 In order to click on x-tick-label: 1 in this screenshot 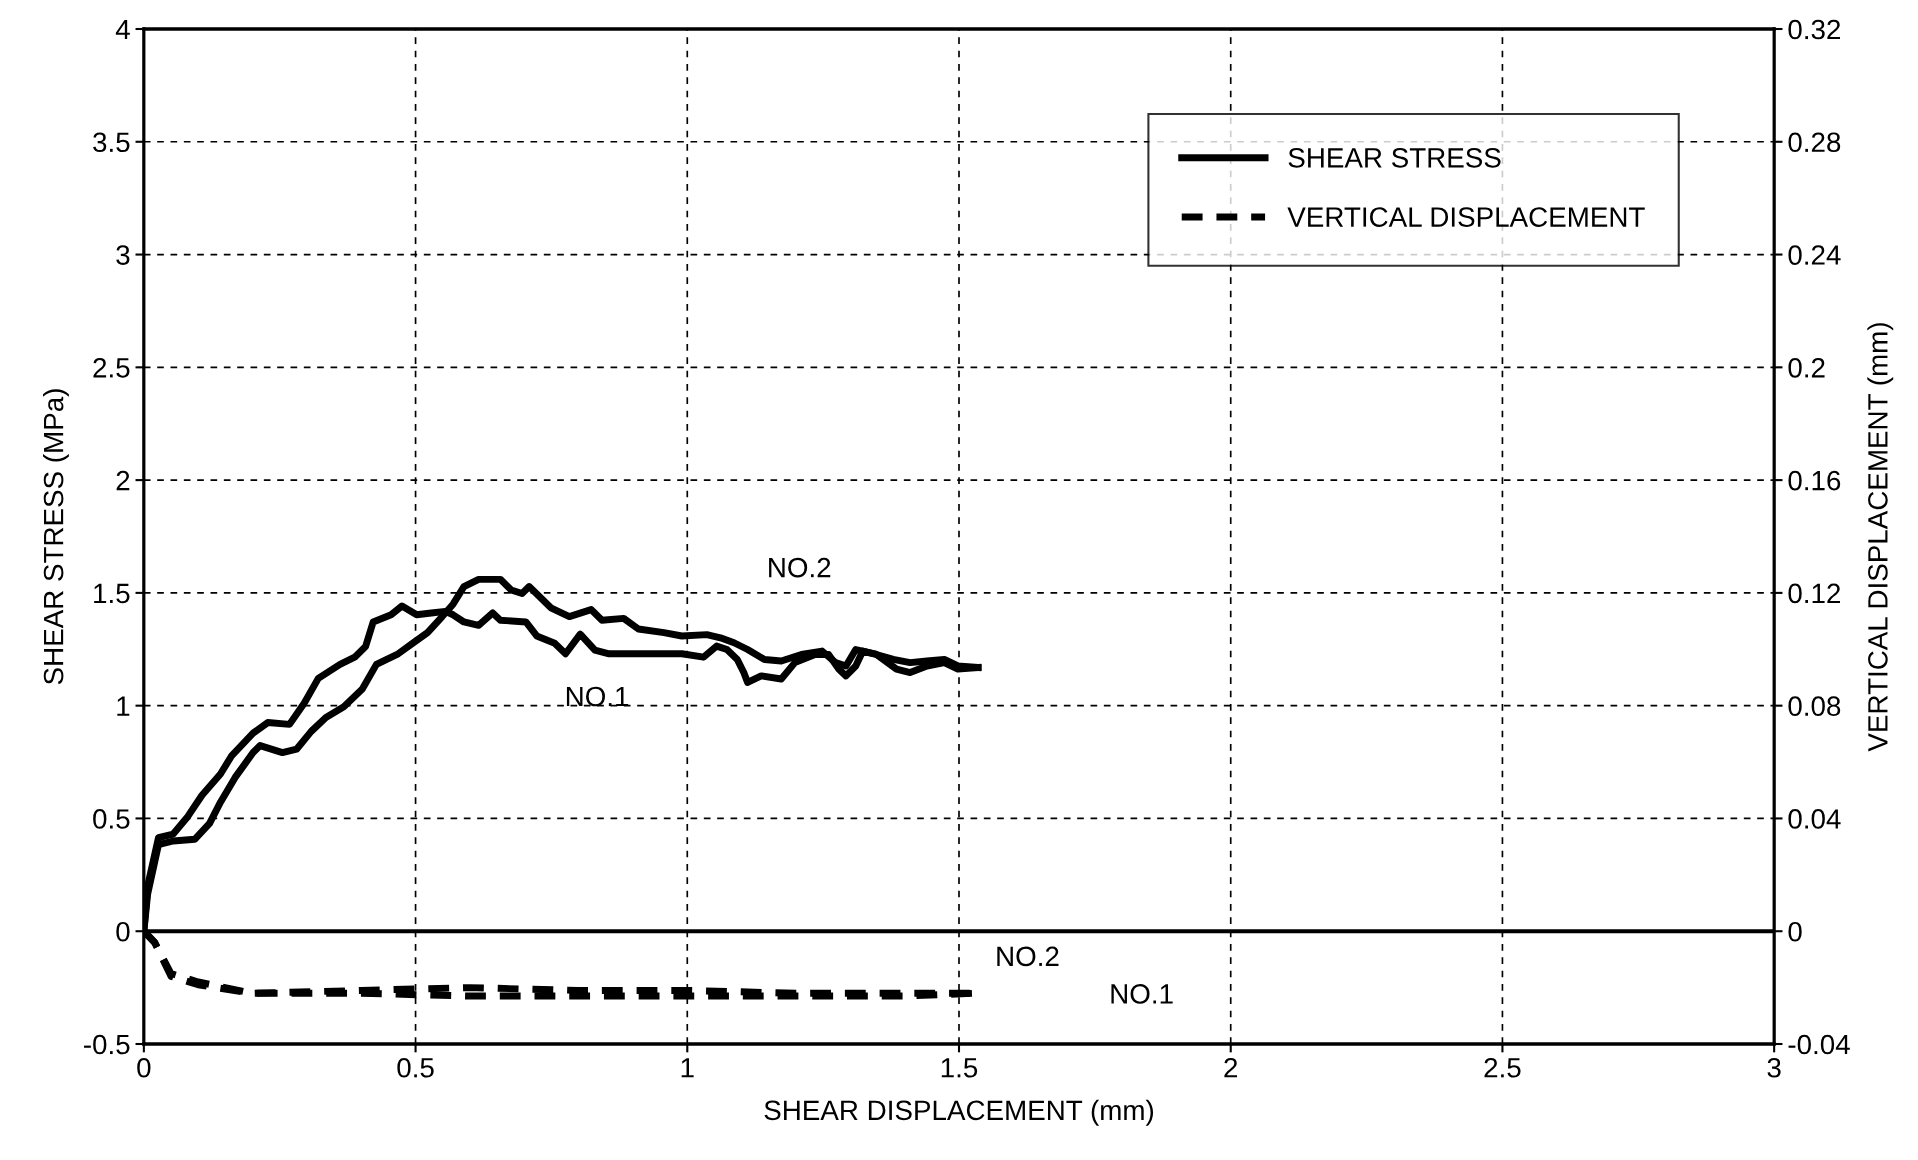, I will do `click(687, 1068)`.